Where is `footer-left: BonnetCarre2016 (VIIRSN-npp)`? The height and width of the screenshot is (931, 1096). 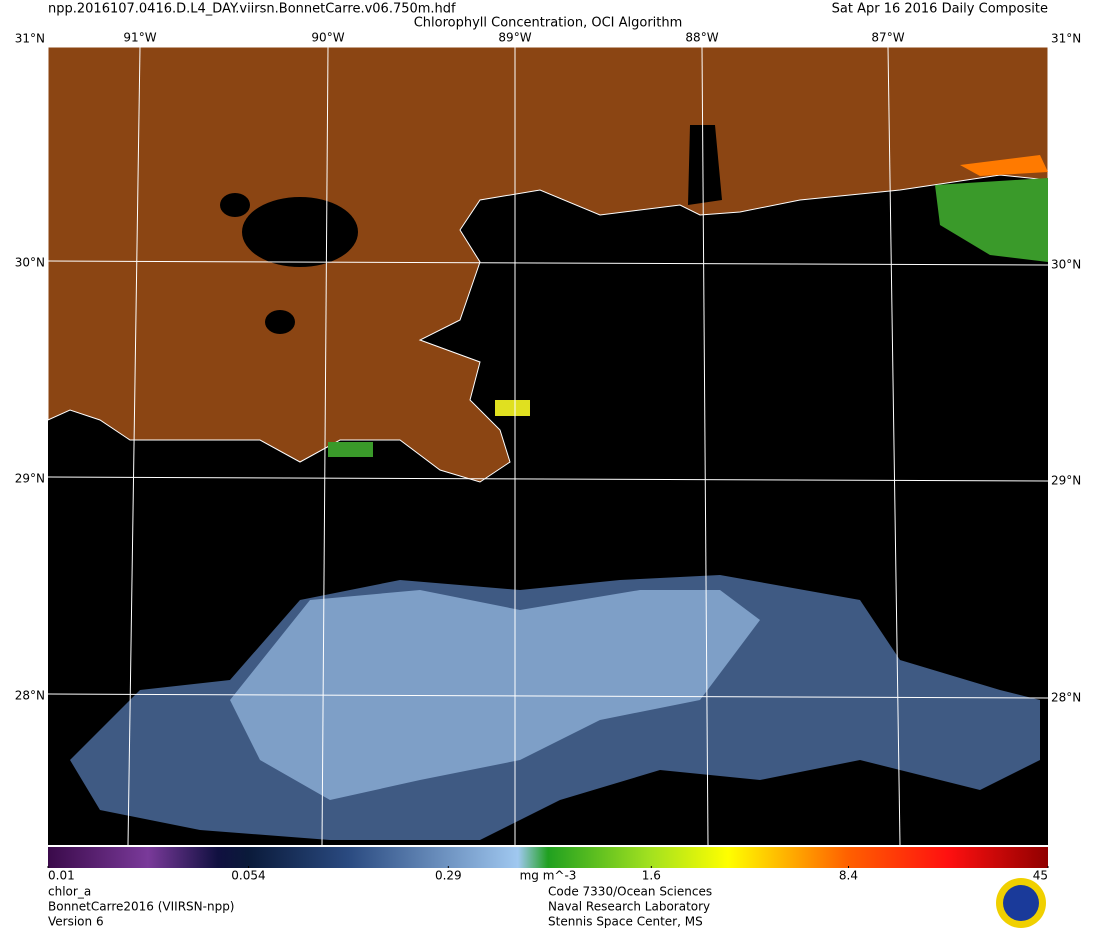 footer-left: BonnetCarre2016 (VIIRSN-npp) is located at coordinates (141, 907).